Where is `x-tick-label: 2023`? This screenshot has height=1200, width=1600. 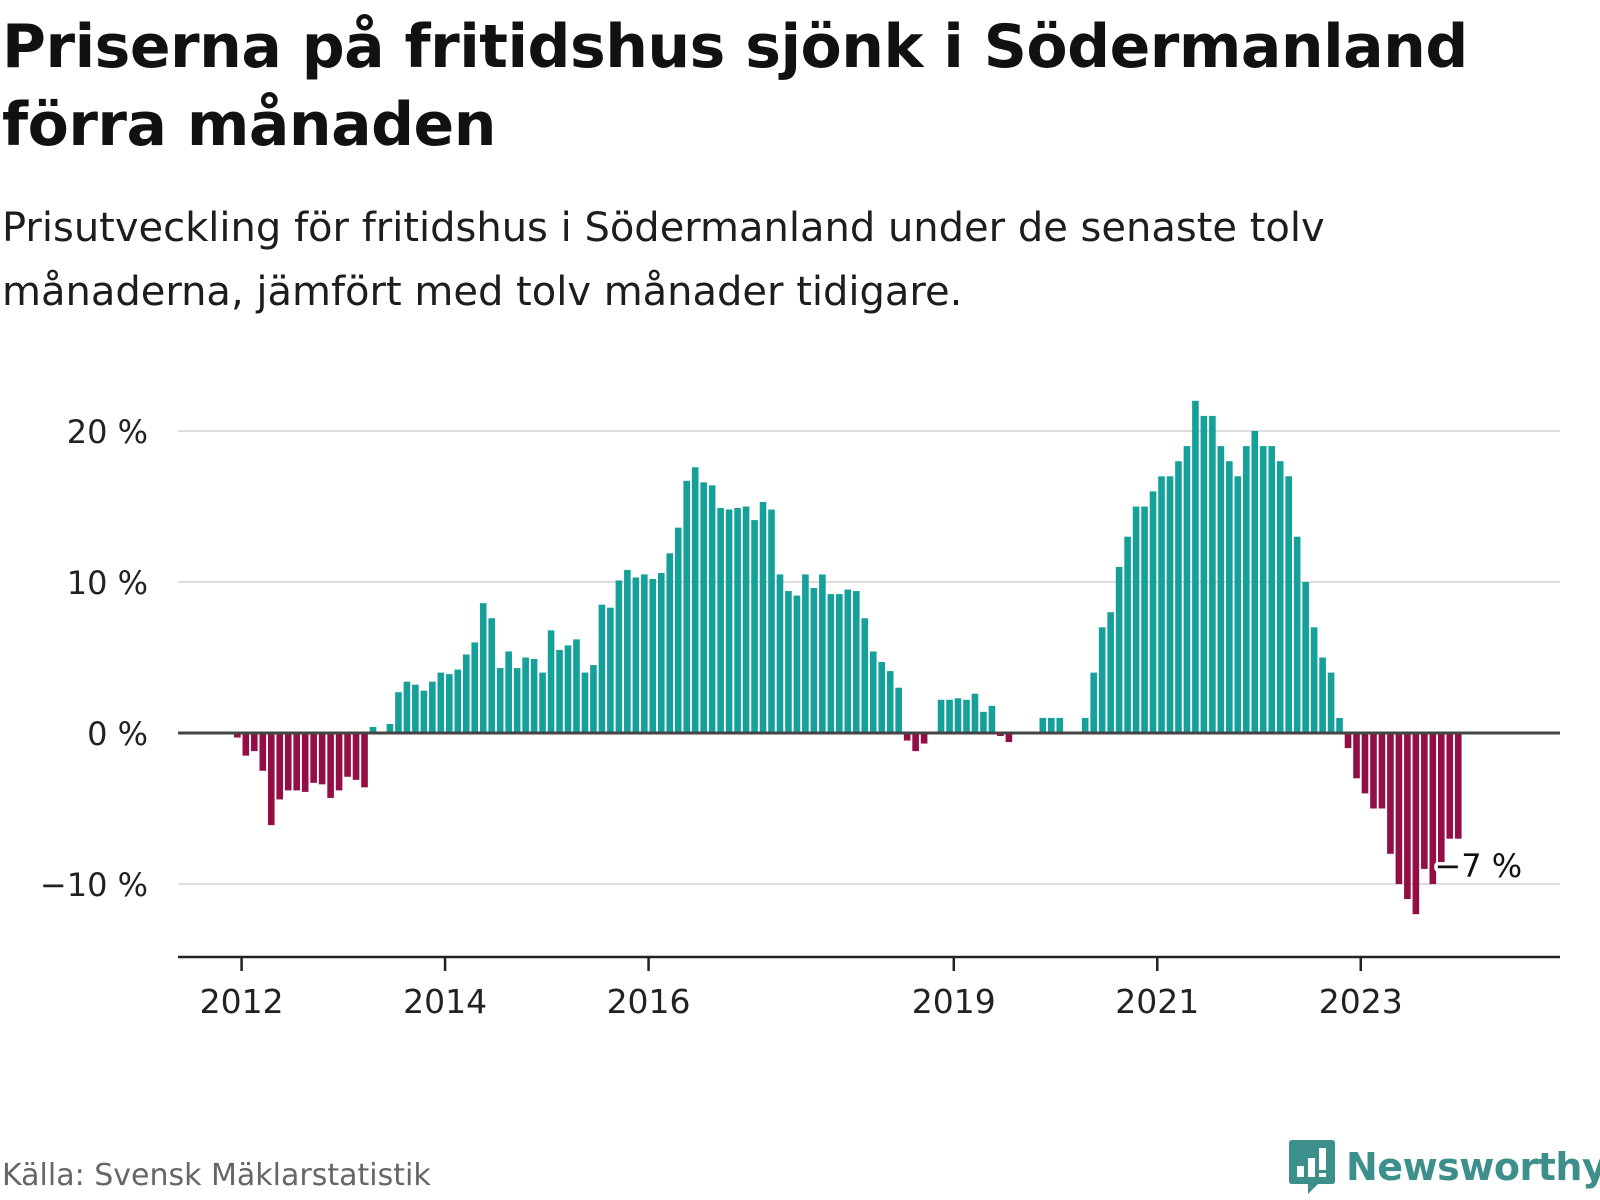
x-tick-label: 2023 is located at coordinates (1361, 1001).